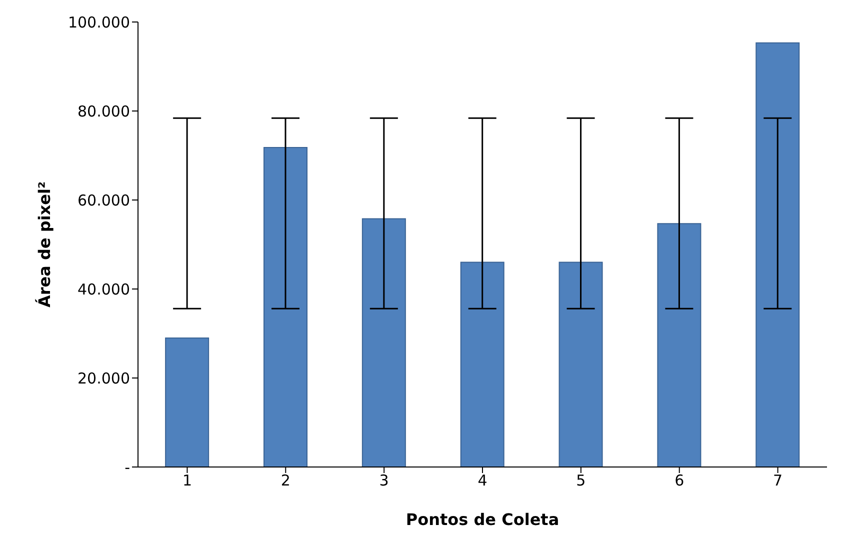 The width and height of the screenshot is (845, 545). What do you see at coordinates (104, 200) in the screenshot?
I see `y-tick-label: 60.000` at bounding box center [104, 200].